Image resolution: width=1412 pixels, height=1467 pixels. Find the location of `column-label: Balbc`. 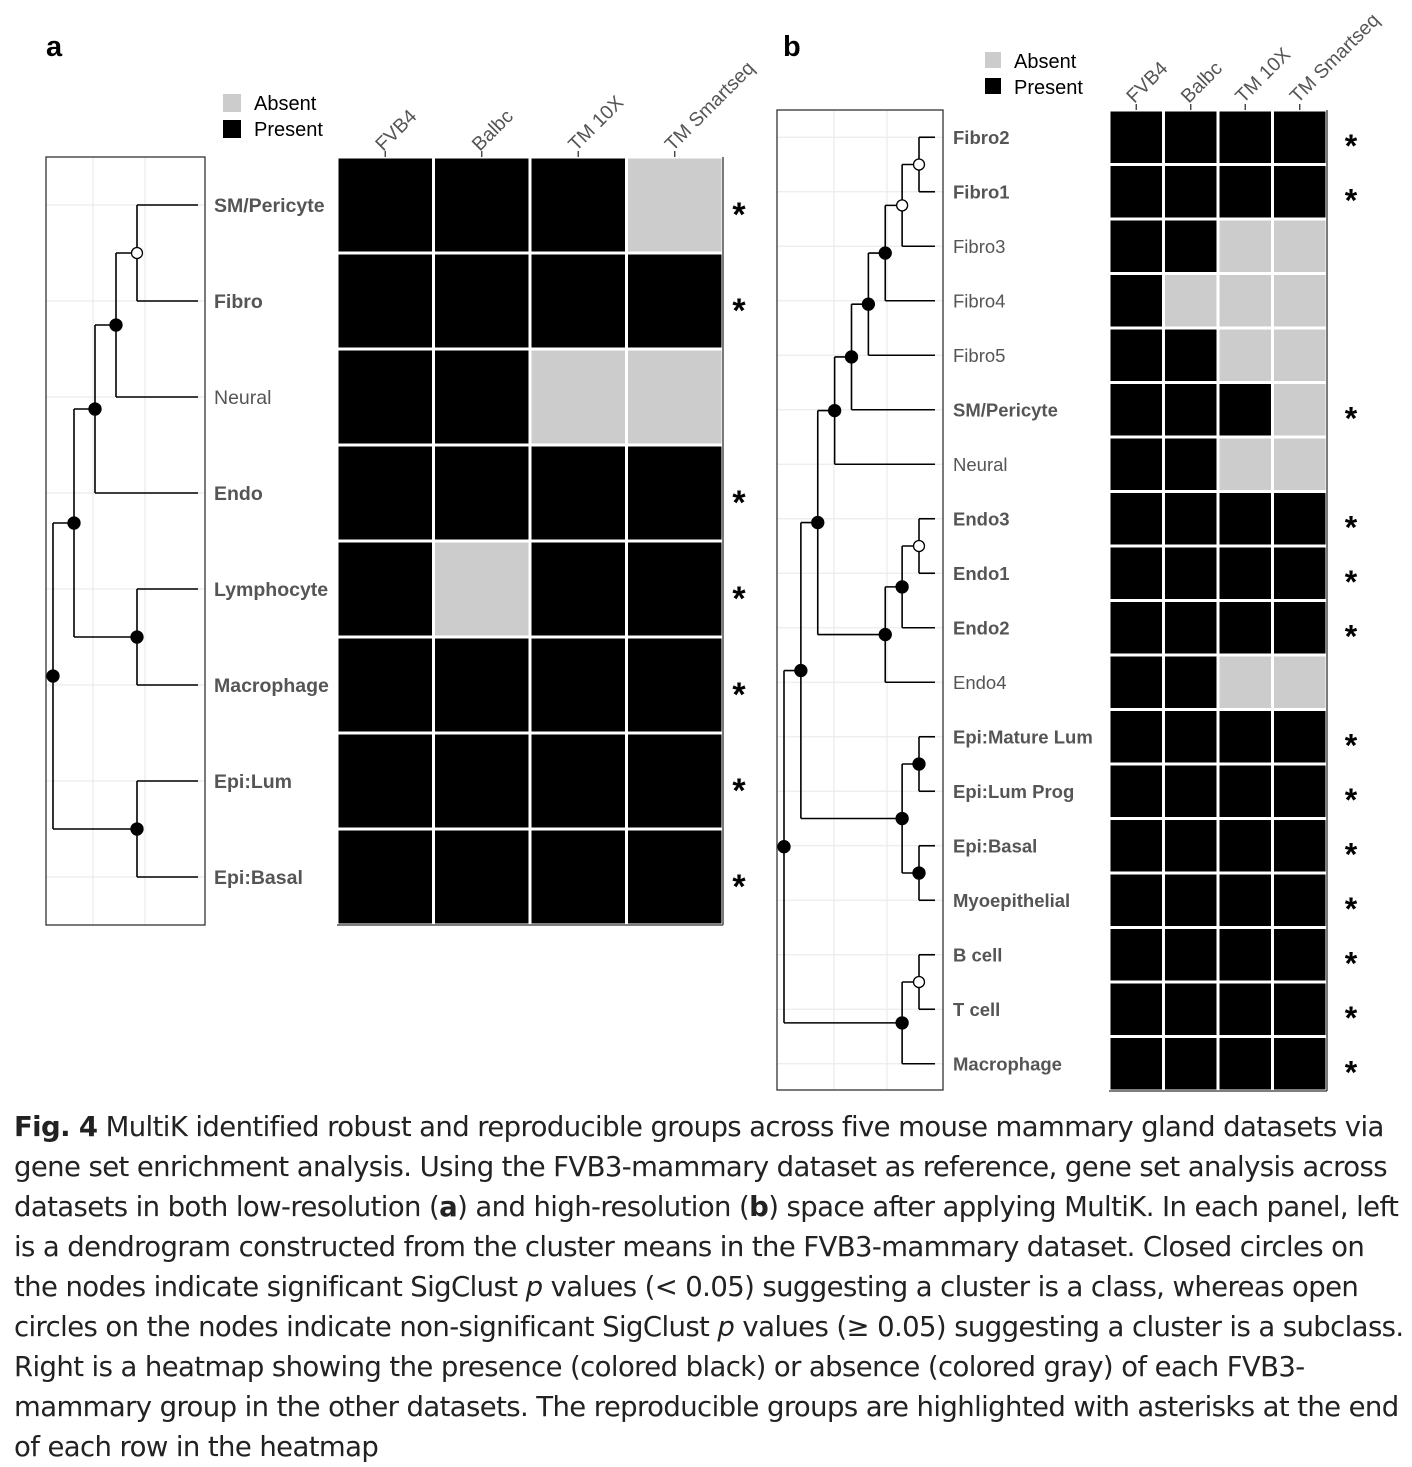

column-label: Balbc is located at coordinates (493, 130).